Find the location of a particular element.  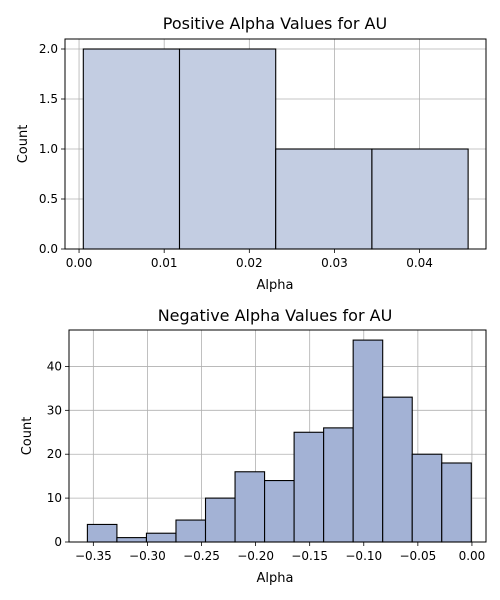

chart-title: Positive Alpha Values for AU is located at coordinates (275, 23).